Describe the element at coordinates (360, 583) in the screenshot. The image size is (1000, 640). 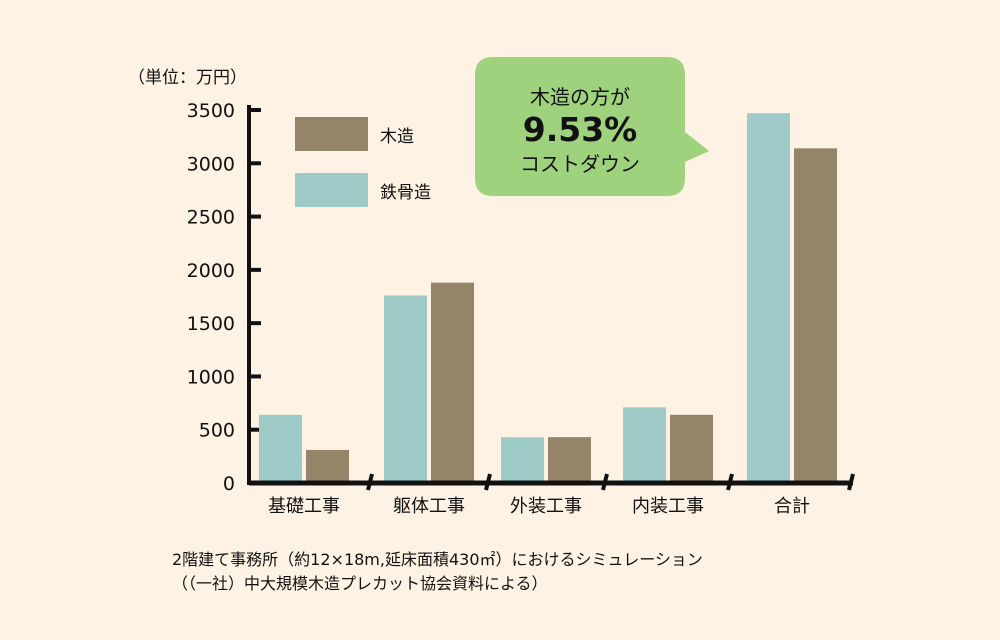
I see `footnote-line2: （（一社）中大規模木造プレカット協会資料による）` at that location.